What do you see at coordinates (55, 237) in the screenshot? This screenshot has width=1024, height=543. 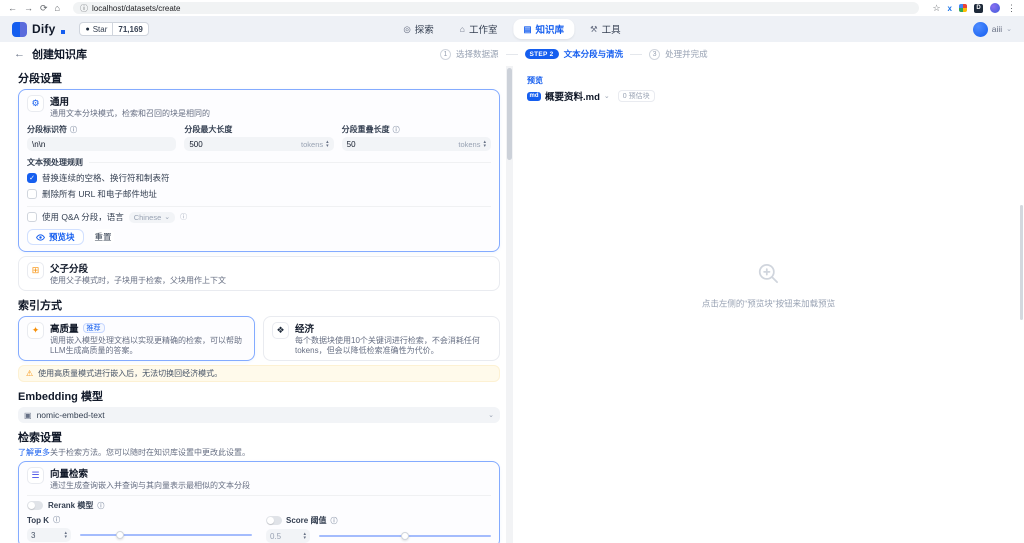 I see `preview-chunks-button: 预览块` at bounding box center [55, 237].